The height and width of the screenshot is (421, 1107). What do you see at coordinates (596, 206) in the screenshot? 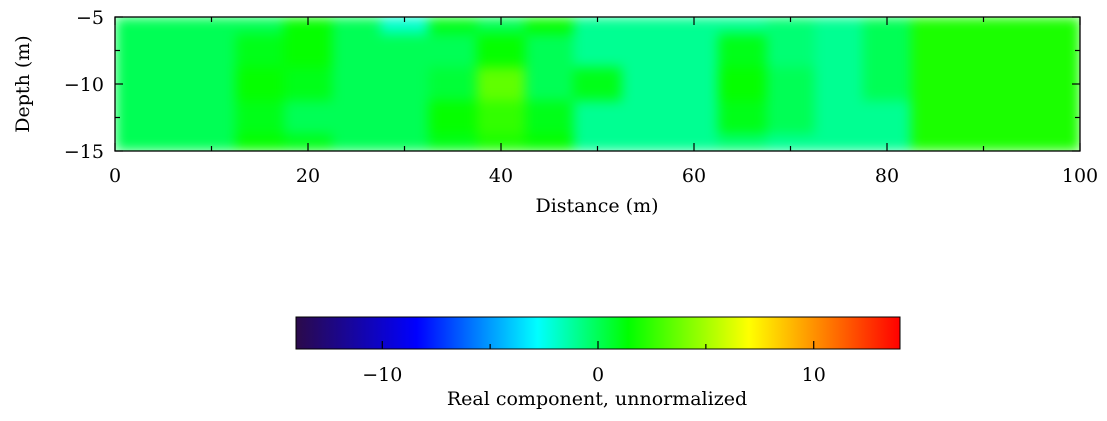
I see `x-axis-label: Distance (m)` at bounding box center [596, 206].